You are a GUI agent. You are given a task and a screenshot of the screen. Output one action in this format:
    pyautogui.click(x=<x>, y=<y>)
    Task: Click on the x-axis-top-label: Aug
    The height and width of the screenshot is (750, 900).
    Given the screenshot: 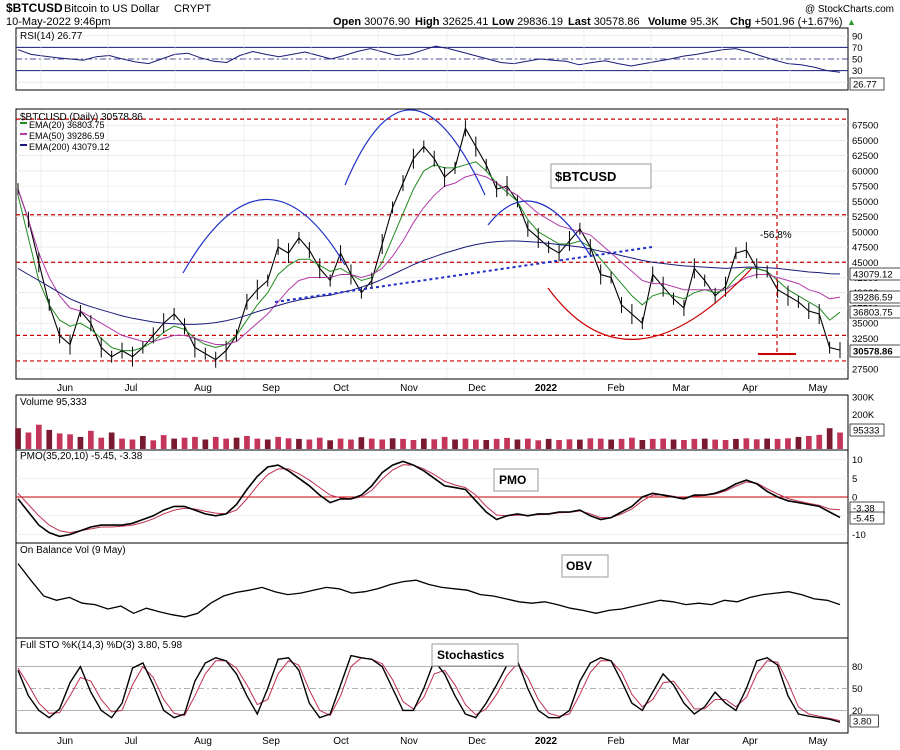 What is the action you would take?
    pyautogui.click(x=203, y=388)
    